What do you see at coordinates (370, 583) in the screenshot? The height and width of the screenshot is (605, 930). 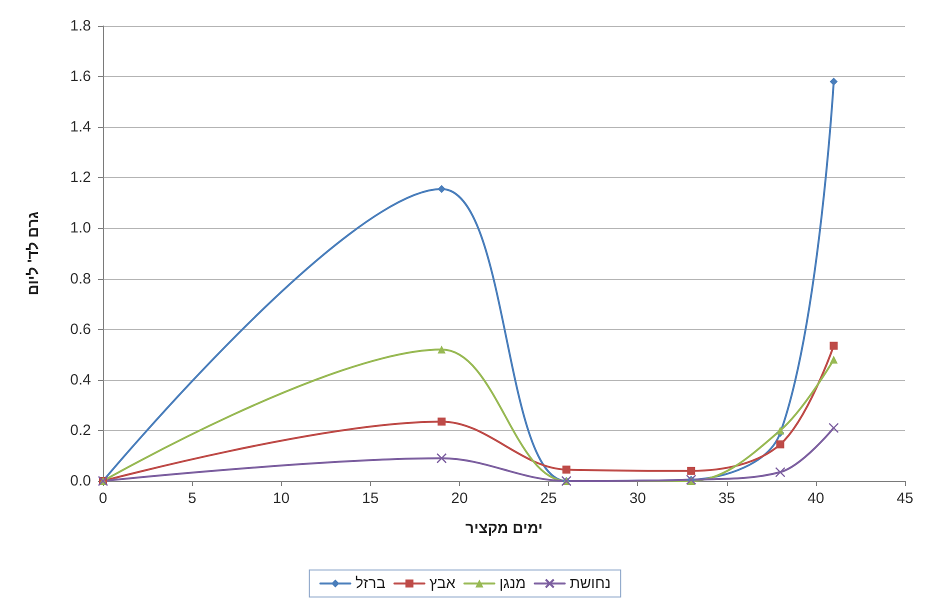 I see `legend-label: ברזל` at bounding box center [370, 583].